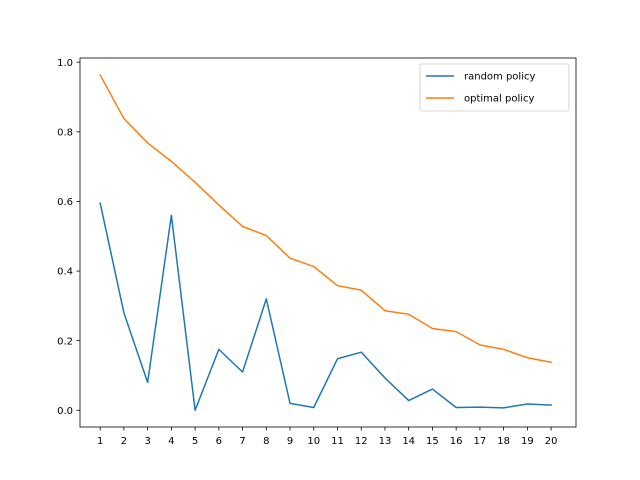 This screenshot has width=640, height=480. Describe the element at coordinates (503, 441) in the screenshot. I see `x-tick-label: 18` at that location.